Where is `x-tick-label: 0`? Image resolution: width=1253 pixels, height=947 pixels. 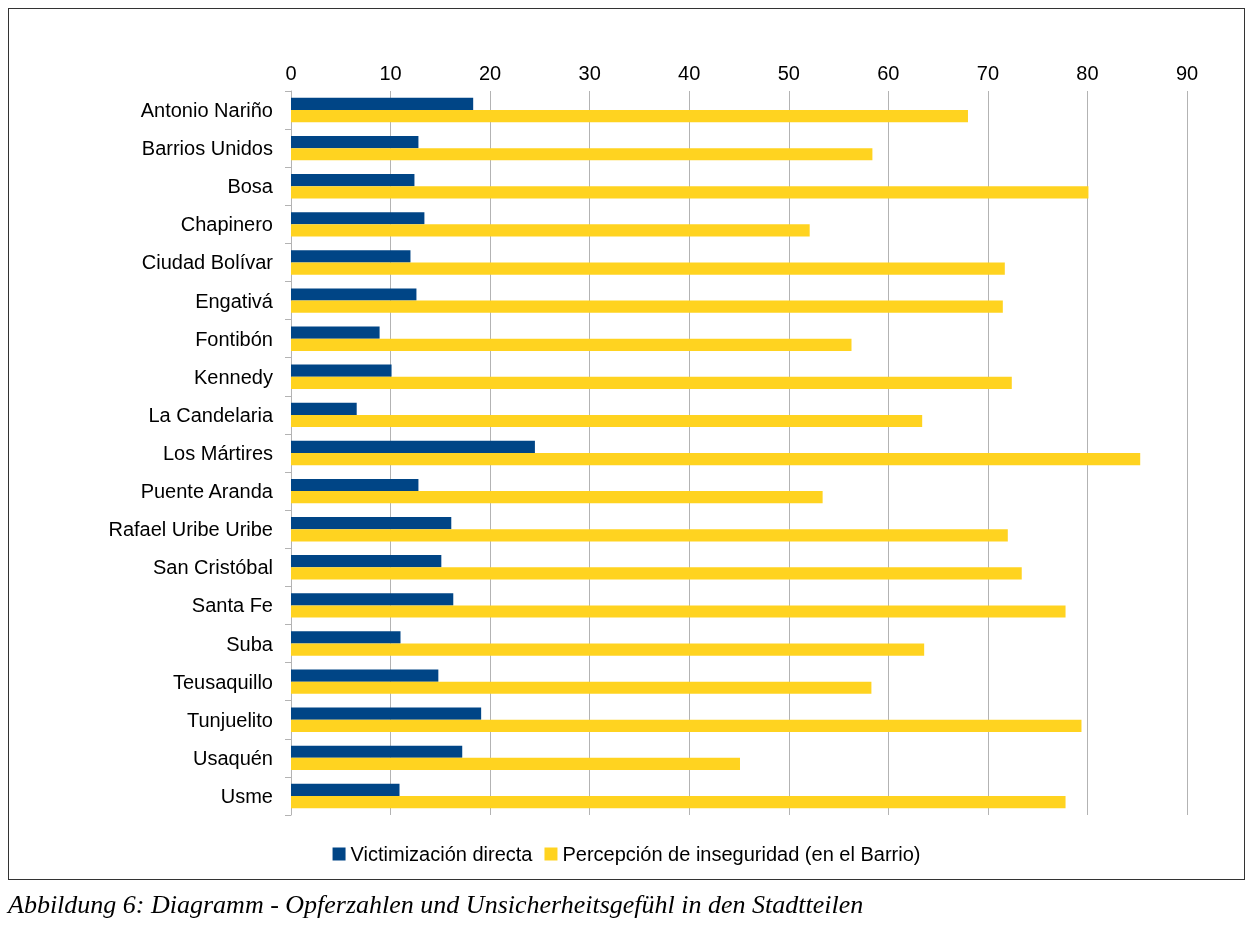
x-tick-label: 0 is located at coordinates (291, 73).